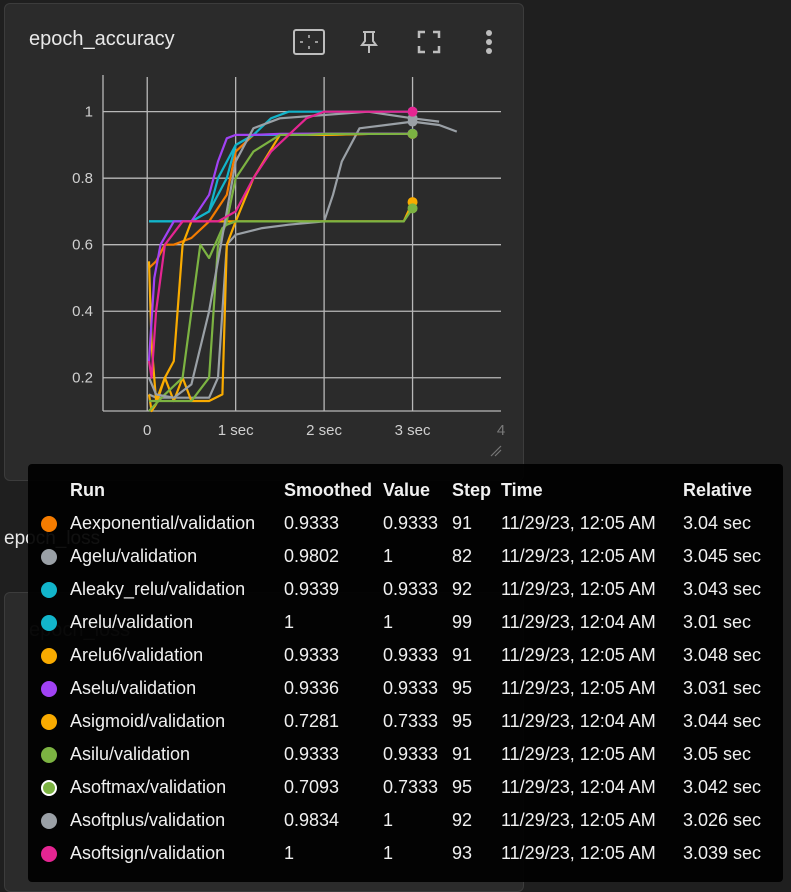  I want to click on cell-value: 1, so click(388, 556).